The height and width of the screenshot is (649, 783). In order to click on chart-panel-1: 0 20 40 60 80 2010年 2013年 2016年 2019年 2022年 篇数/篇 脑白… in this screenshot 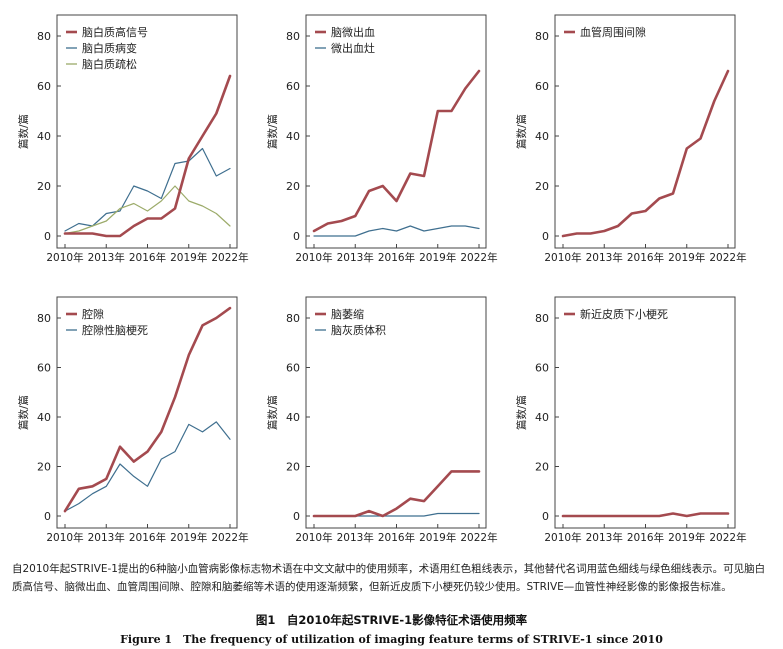, I will do `click(133, 139)`.